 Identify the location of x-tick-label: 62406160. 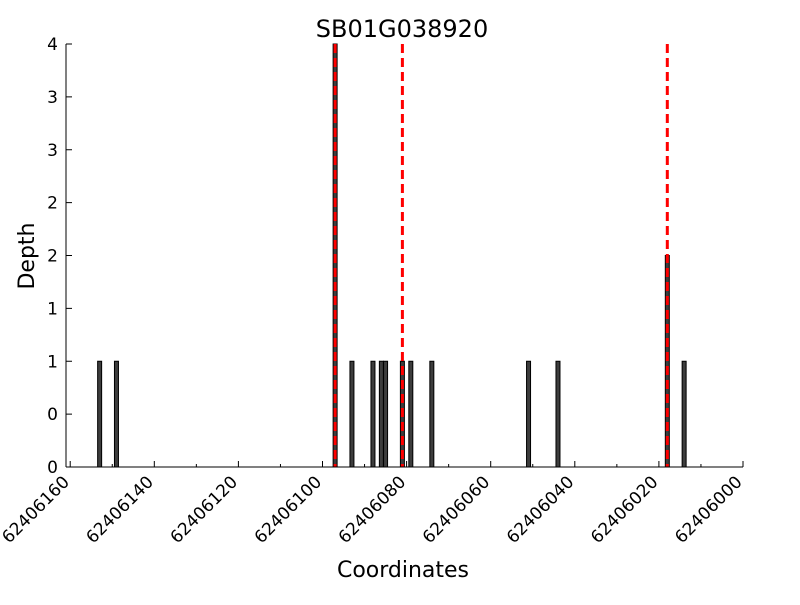
(37, 509).